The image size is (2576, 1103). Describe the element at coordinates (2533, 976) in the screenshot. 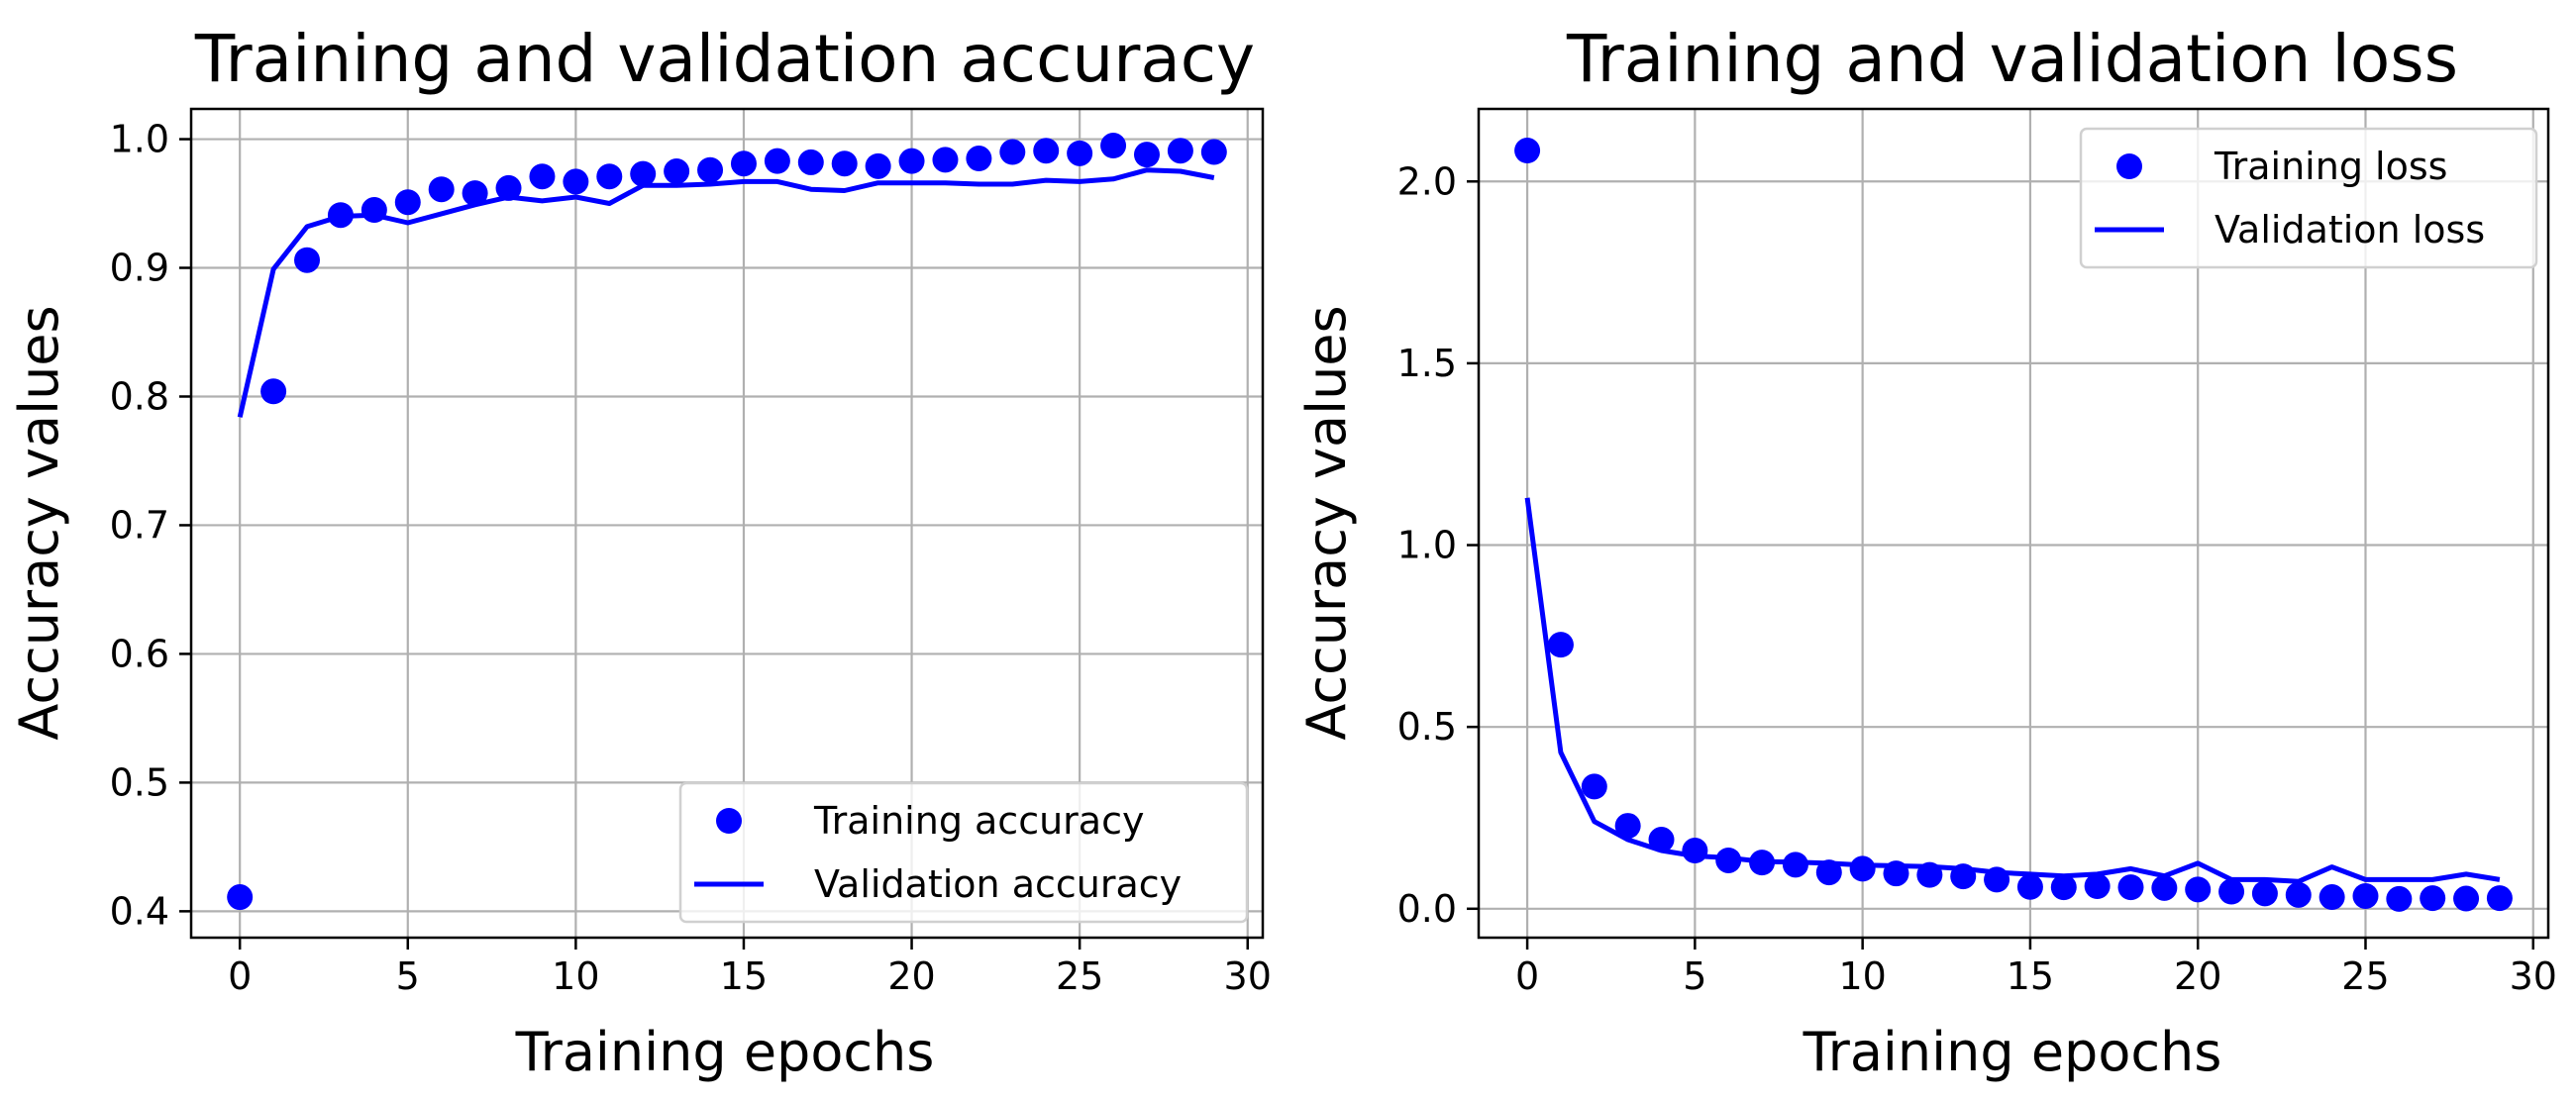

I see `loss-chart-xtick-label-6: 30` at that location.